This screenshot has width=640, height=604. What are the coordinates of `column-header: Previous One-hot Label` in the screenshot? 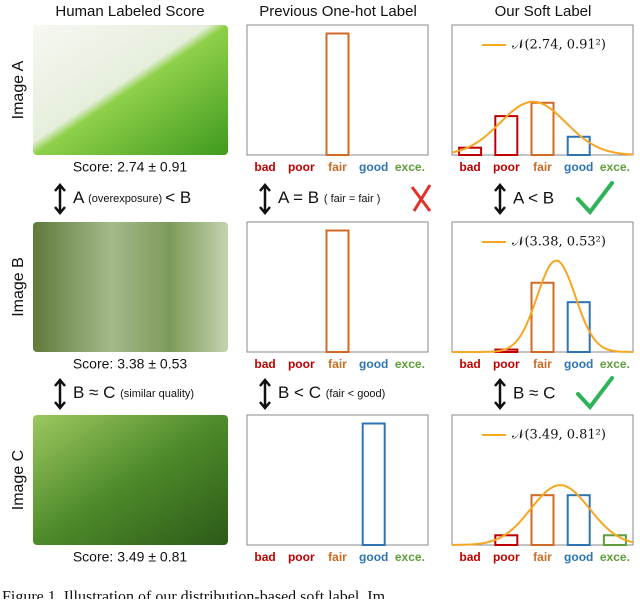 It's located at (338, 11).